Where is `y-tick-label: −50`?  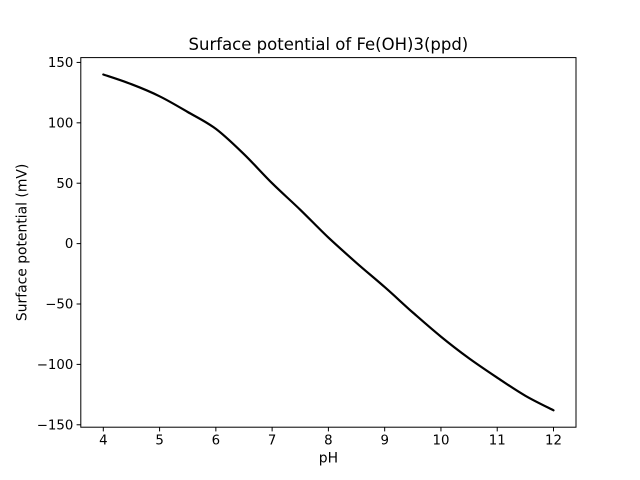
y-tick-label: −50 is located at coordinates (59, 305).